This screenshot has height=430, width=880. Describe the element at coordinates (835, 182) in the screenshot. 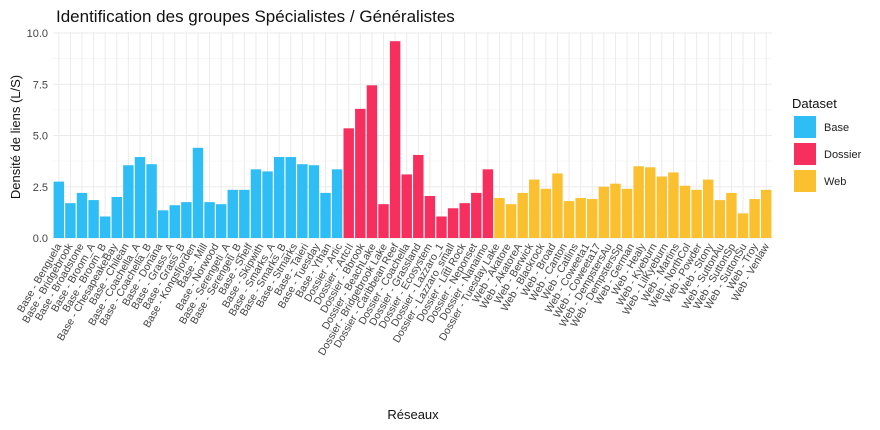

I see `legend-label-web: Web` at that location.